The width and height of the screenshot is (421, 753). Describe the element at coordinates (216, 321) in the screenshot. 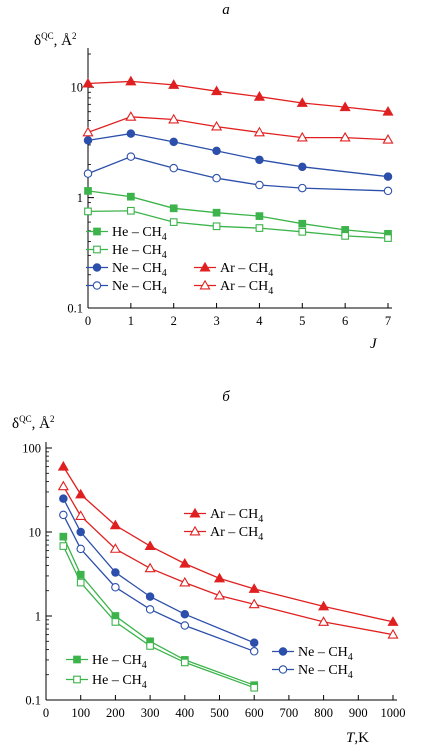

I see `x-tick-label-text: 3` at that location.